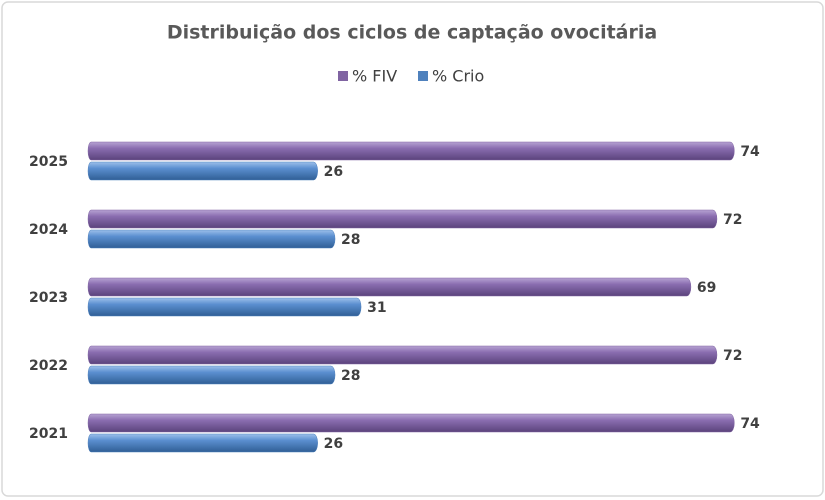 This screenshot has height=500, width=825. What do you see at coordinates (374, 76) in the screenshot?
I see `legend-label: % FIV` at bounding box center [374, 76].